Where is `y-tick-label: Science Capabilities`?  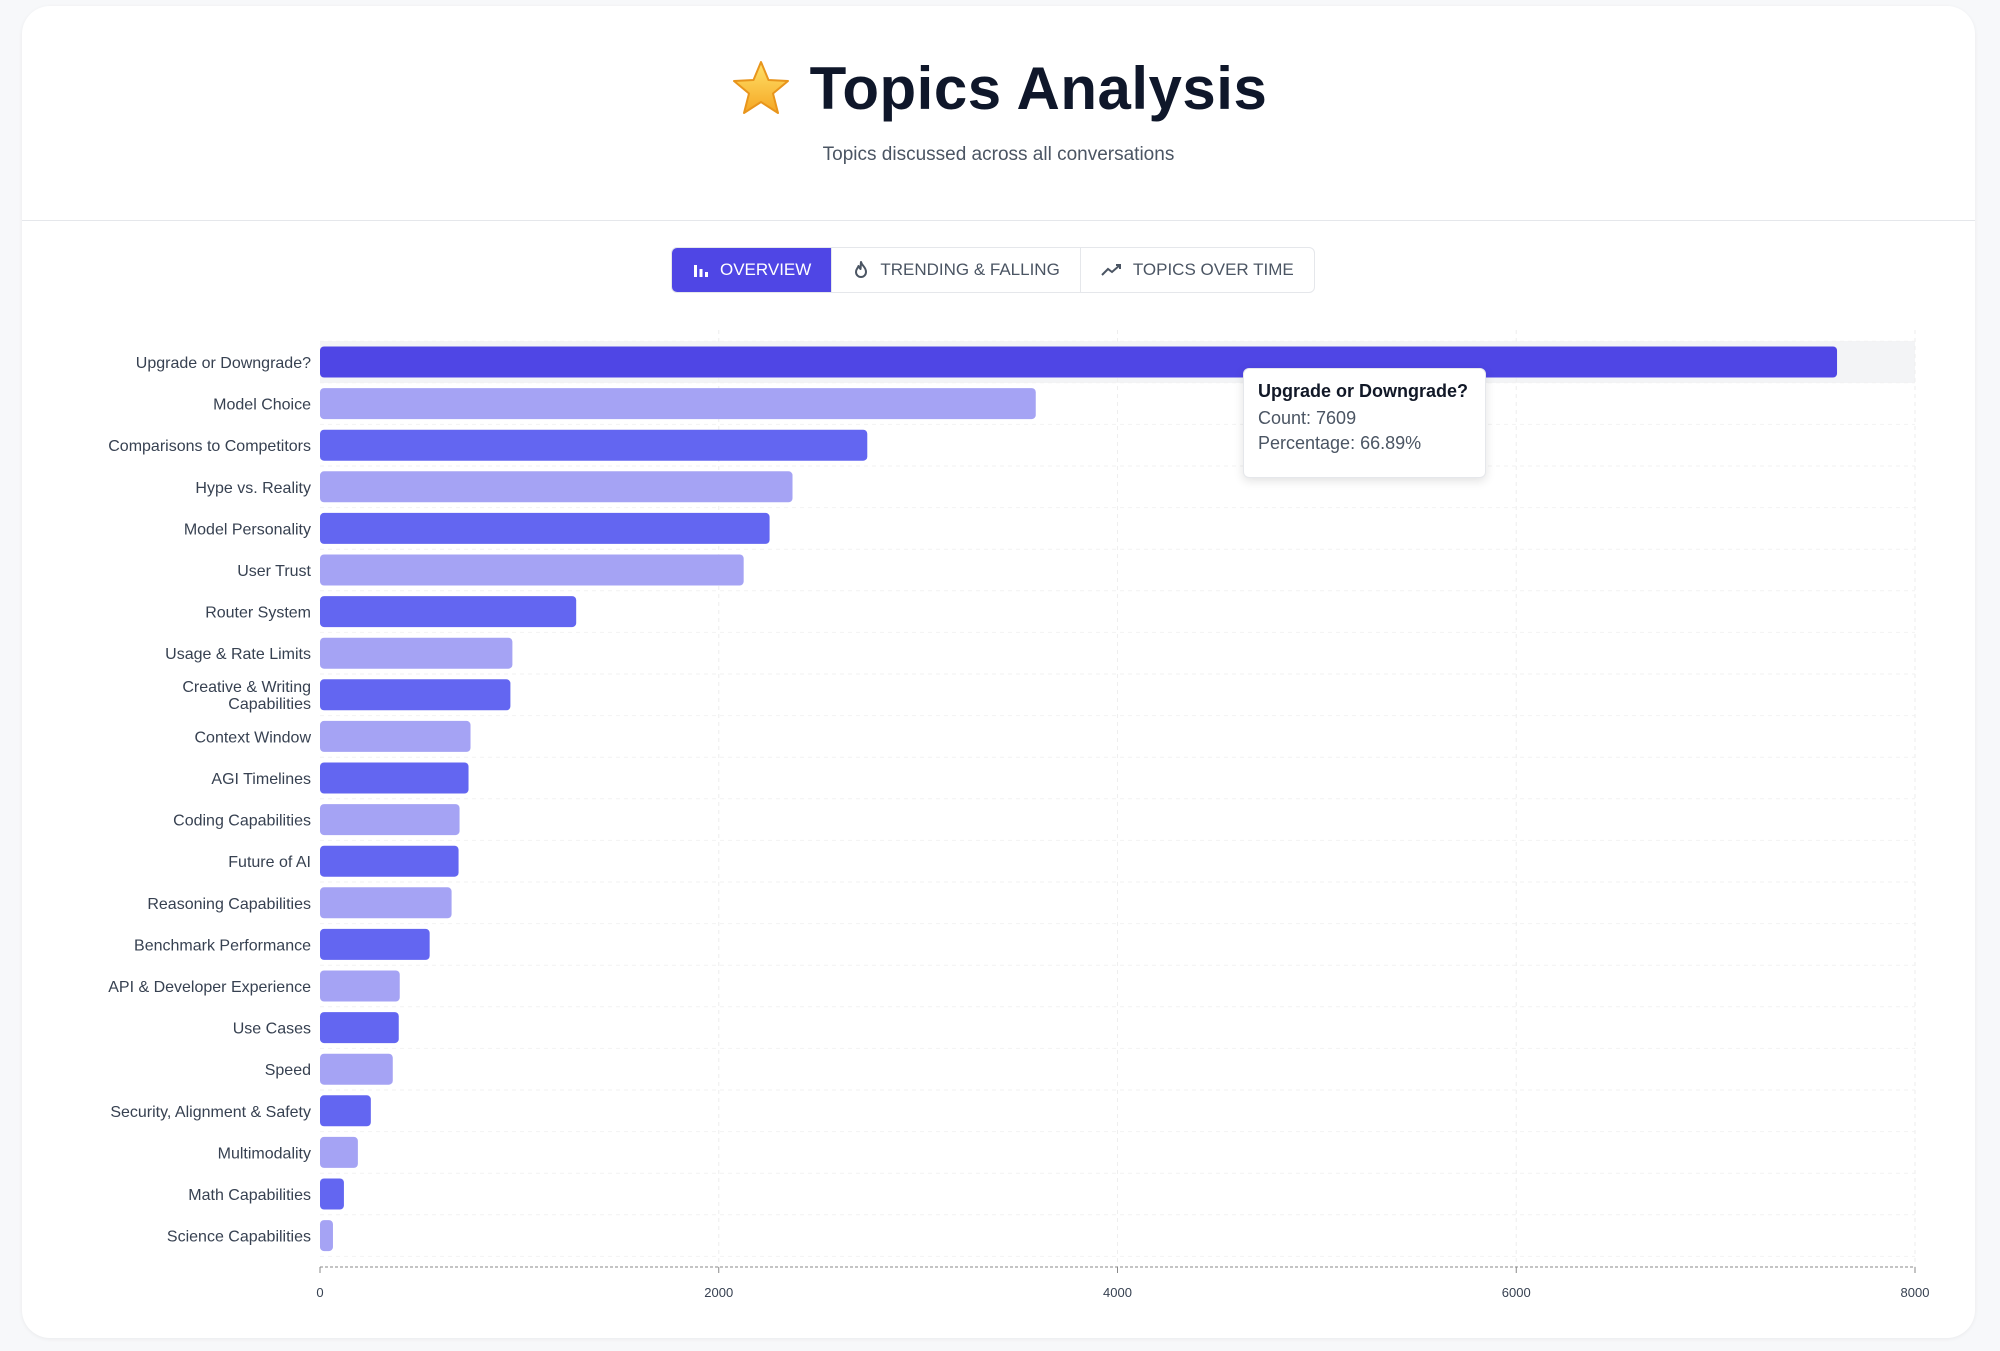
y-tick-label: Science Capabilities is located at coordinates (239, 1237).